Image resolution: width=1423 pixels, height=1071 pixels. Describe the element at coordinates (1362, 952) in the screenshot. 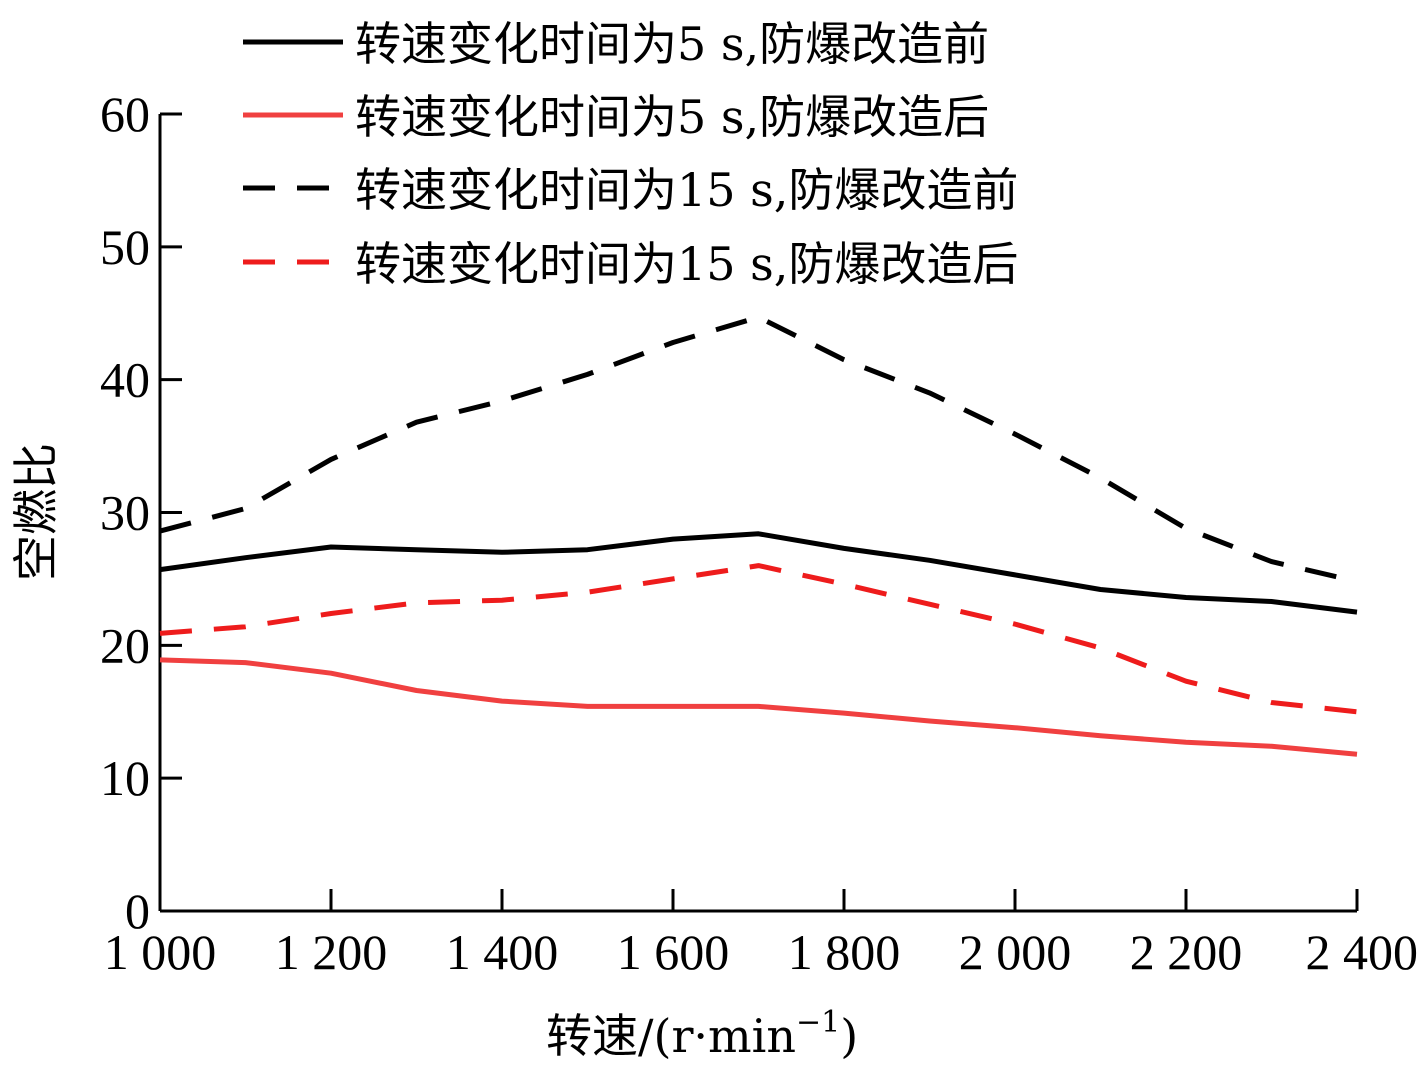

I see `x-tick-label: 2 400` at that location.